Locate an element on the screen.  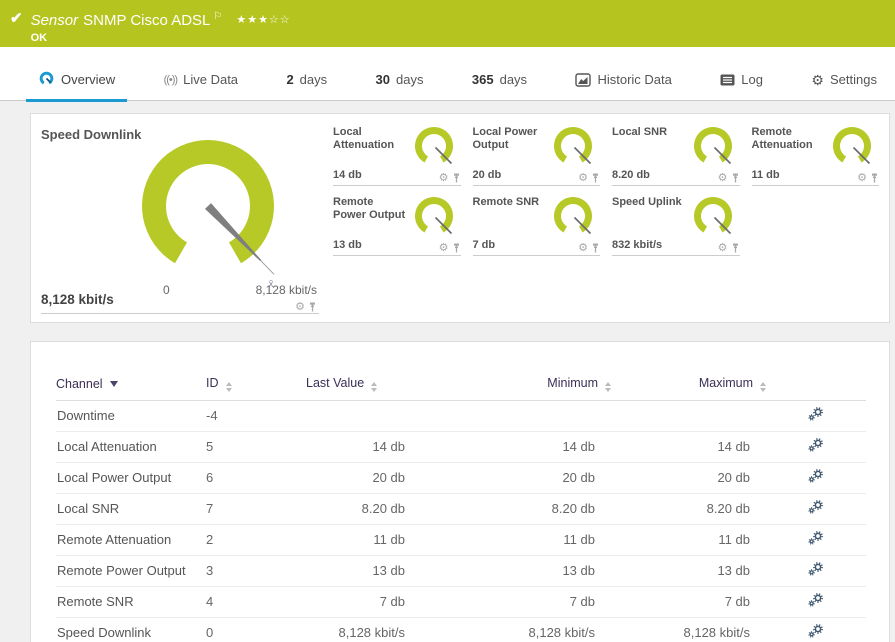
tile-value: 20 db is located at coordinates (487, 175).